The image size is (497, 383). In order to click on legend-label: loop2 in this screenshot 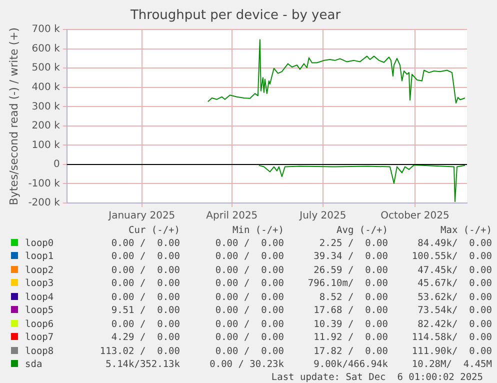, I will do `click(39, 270)`.